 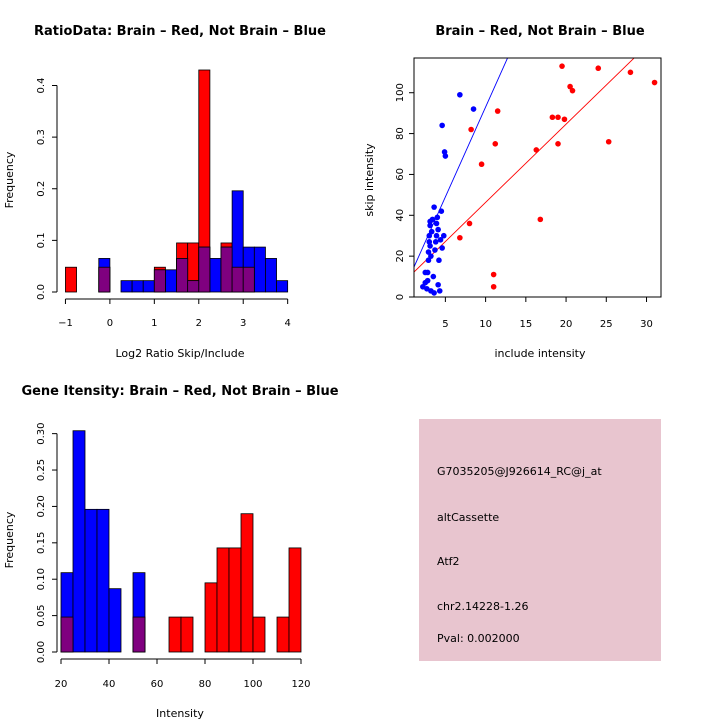 I want to click on y-tick-label: 0.00, so click(x=41, y=652).